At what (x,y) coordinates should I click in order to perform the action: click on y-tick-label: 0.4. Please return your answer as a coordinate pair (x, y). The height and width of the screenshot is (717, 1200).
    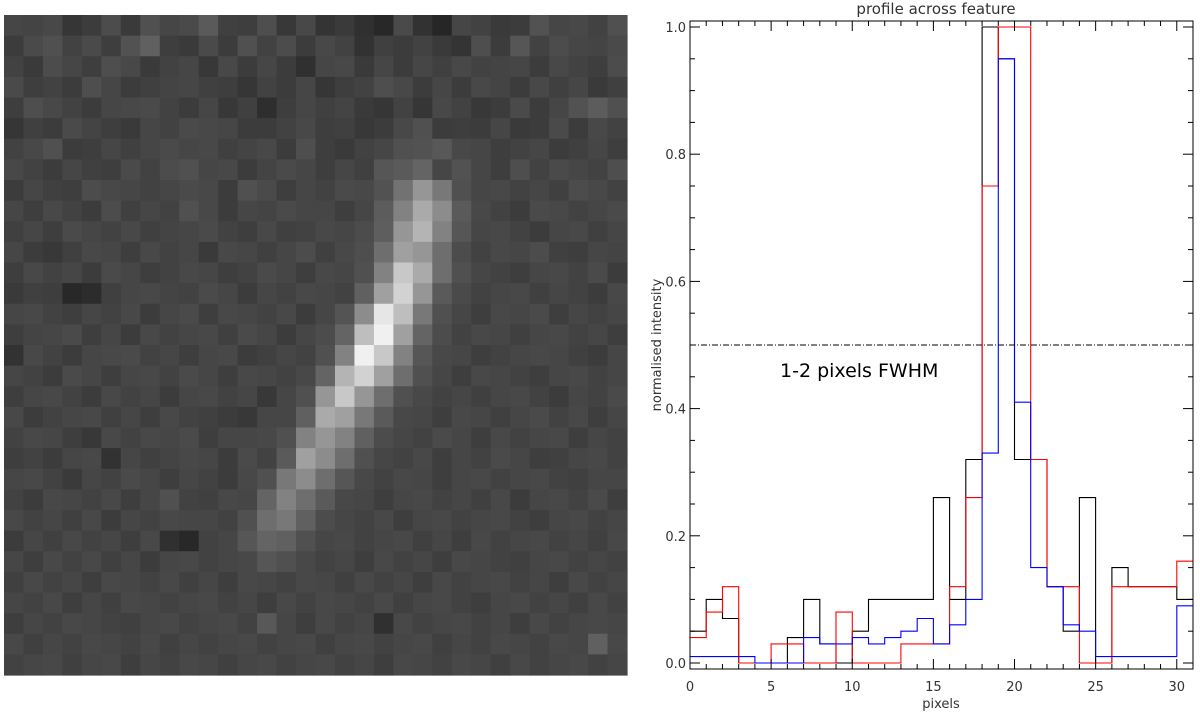
    Looking at the image, I should click on (675, 410).